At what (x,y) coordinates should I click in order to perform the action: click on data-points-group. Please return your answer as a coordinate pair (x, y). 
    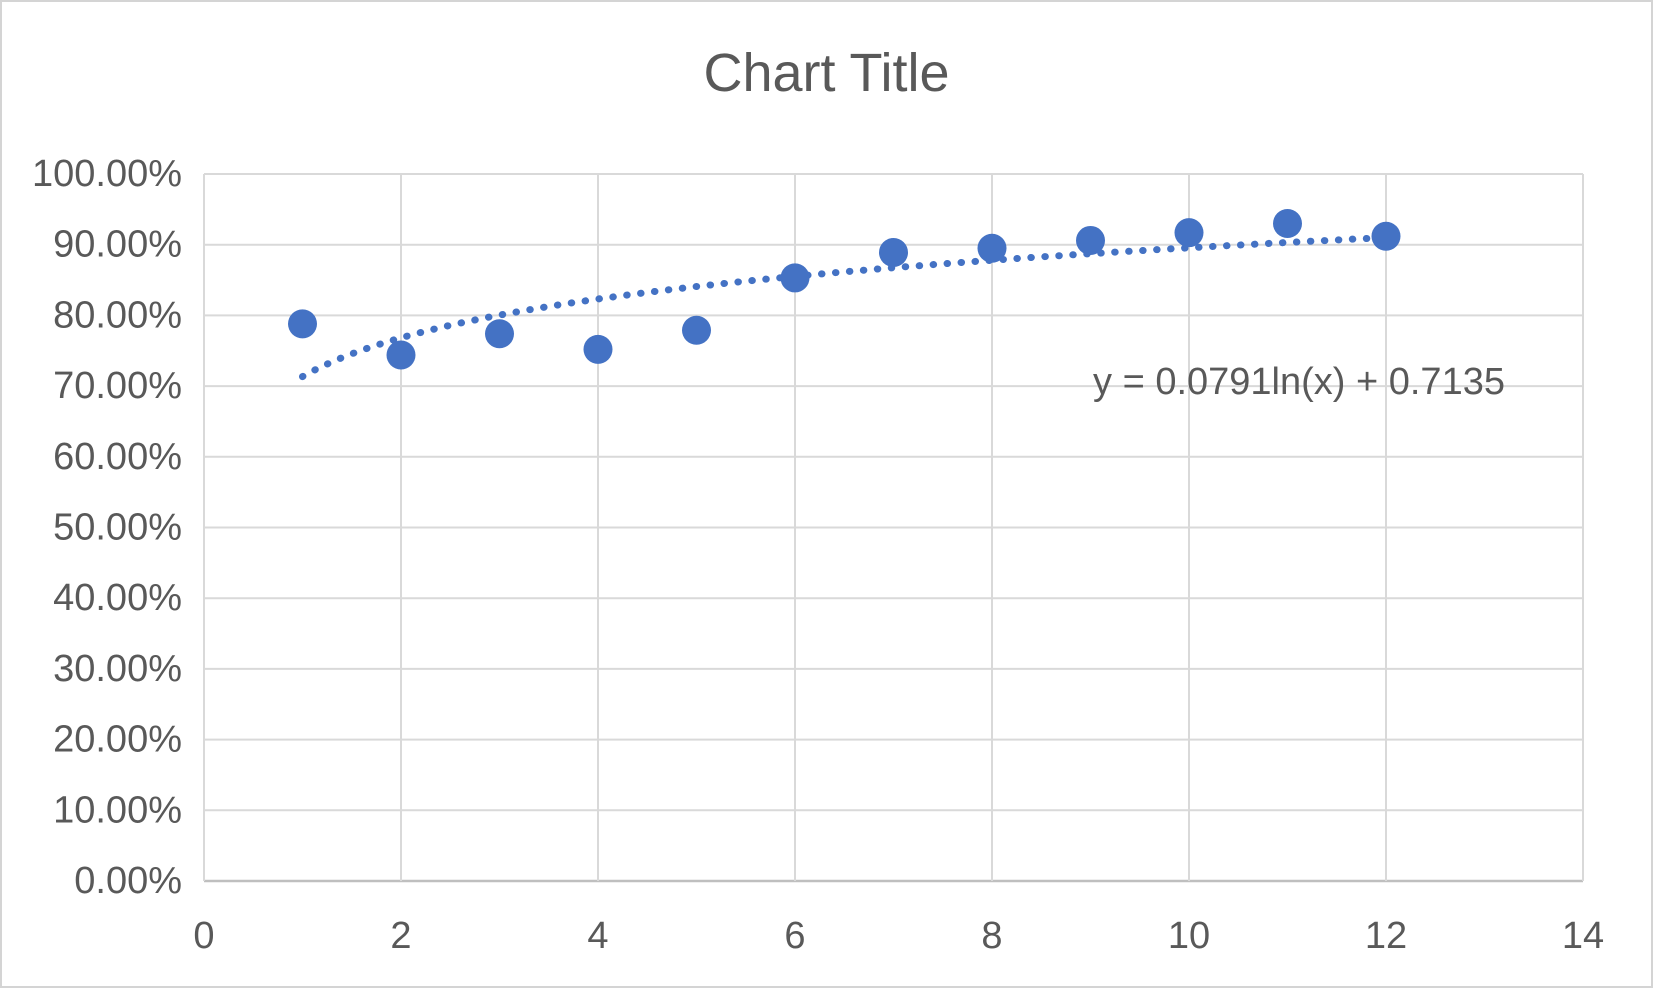
    Looking at the image, I should click on (844, 289).